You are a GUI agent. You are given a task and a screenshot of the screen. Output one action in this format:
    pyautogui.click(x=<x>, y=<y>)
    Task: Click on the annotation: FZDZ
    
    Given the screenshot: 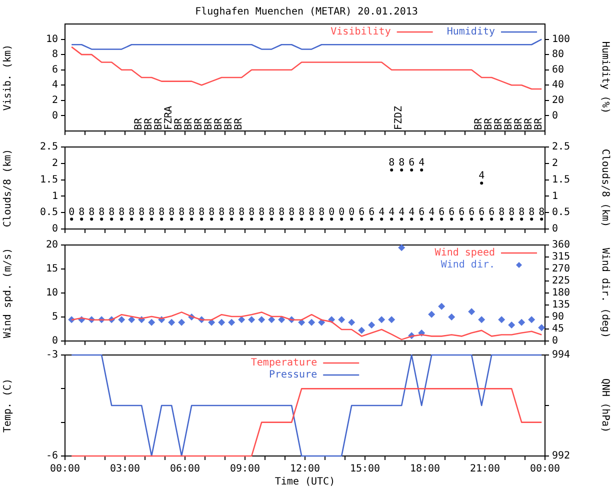 What is the action you would take?
    pyautogui.click(x=399, y=118)
    